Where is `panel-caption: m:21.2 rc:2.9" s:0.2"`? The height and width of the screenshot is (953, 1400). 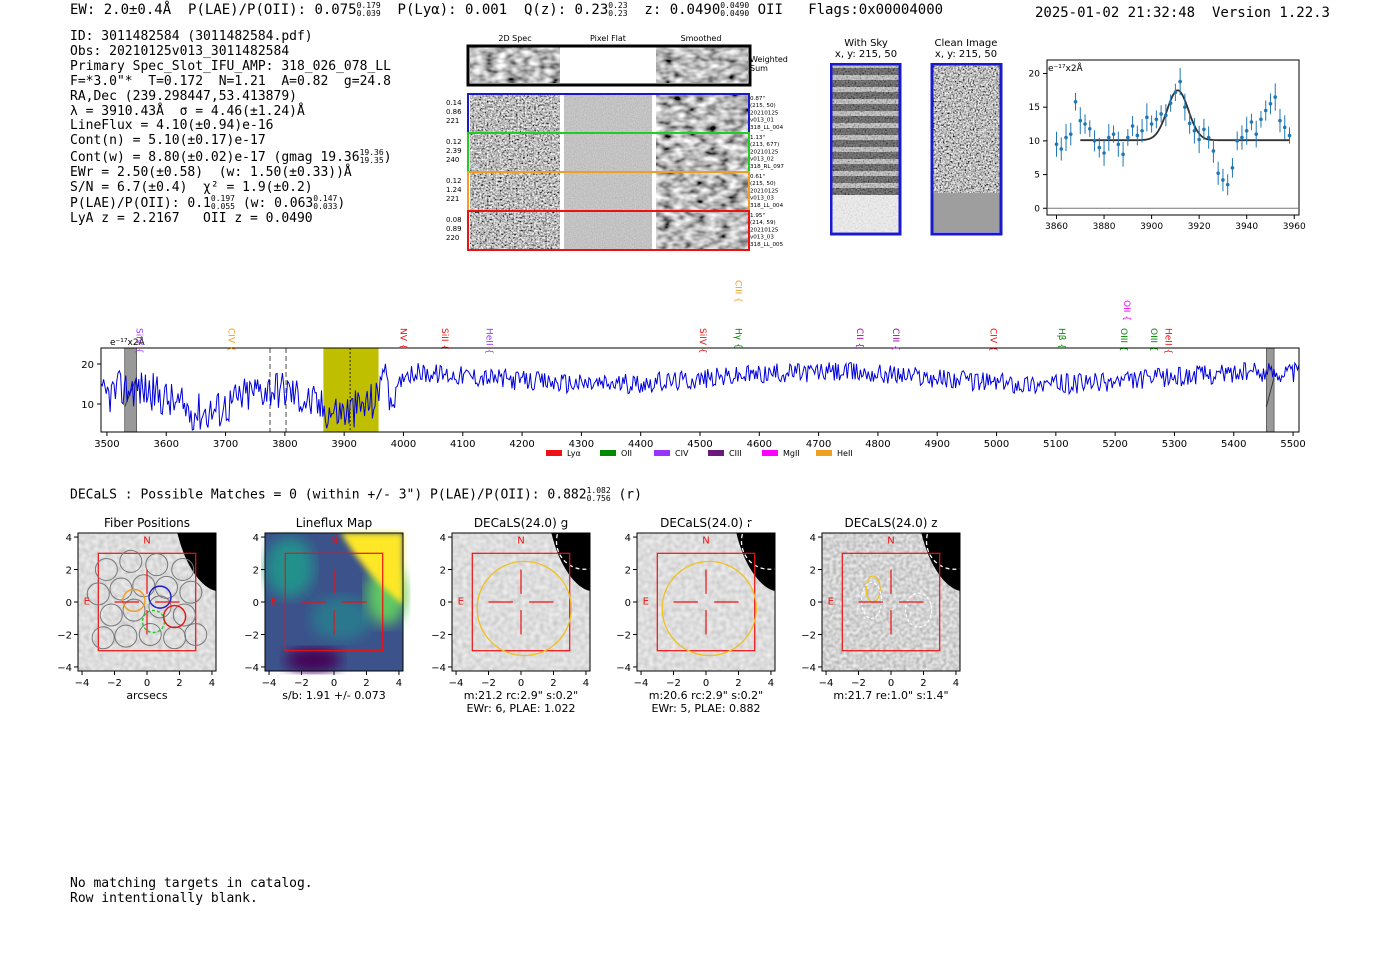
panel-caption: m:21.2 rc:2.9" s:0.2" is located at coordinates (521, 695).